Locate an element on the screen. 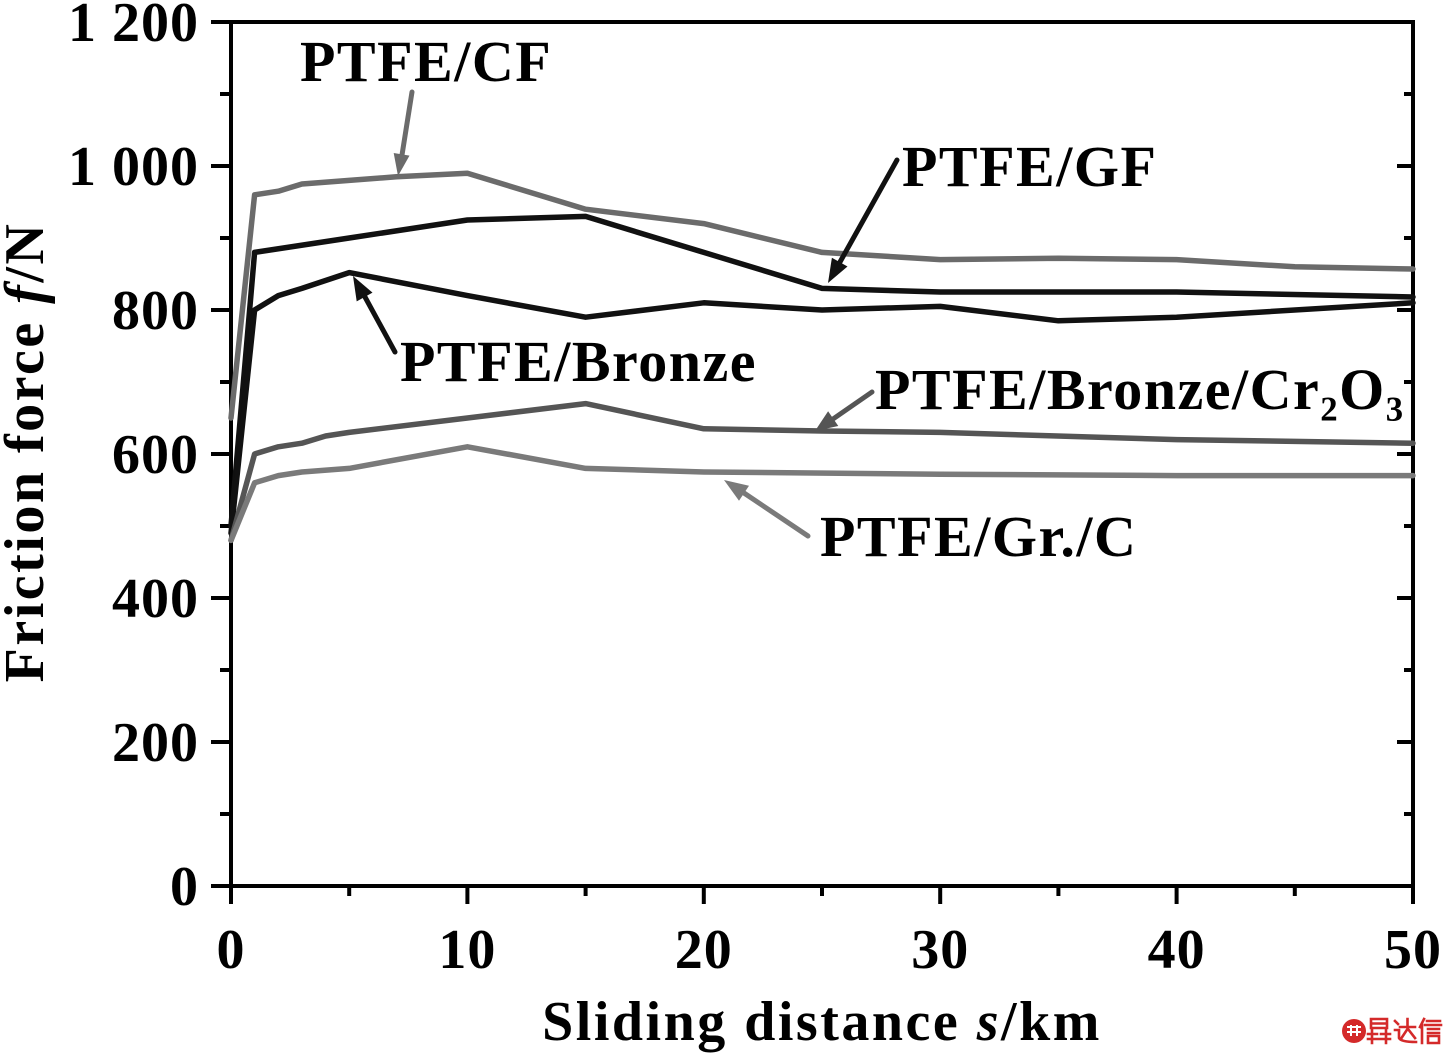 The height and width of the screenshot is (1056, 1443). series-line-ptfe-gr-c is located at coordinates (822, 494).